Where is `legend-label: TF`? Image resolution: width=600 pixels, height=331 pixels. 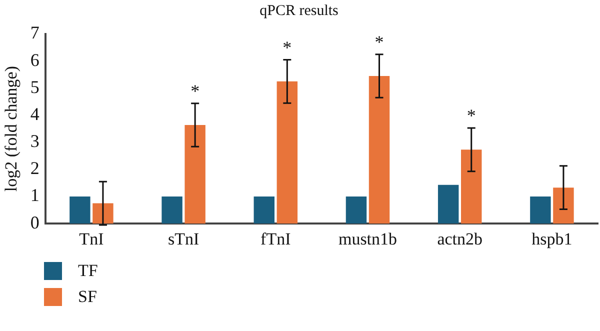 legend-label: TF is located at coordinates (88, 271).